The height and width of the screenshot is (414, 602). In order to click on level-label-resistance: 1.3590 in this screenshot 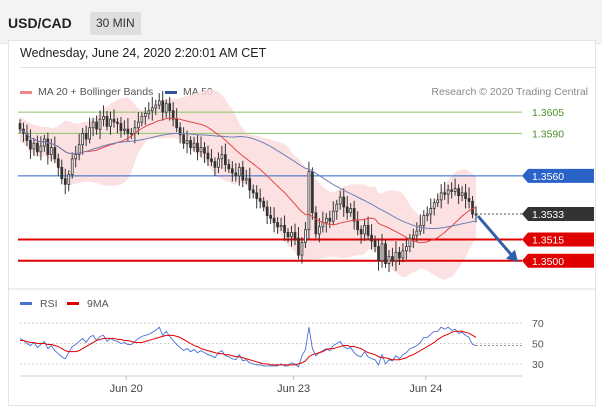, I will do `click(548, 134)`.